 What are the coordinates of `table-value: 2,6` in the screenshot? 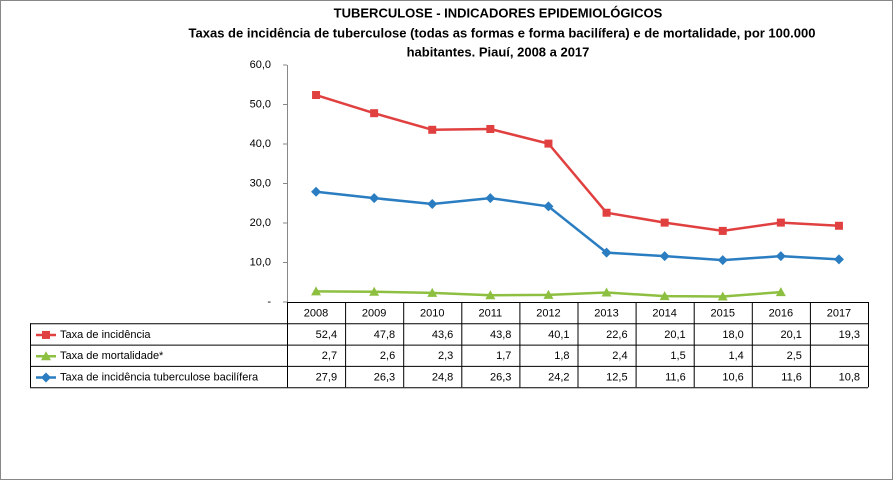 It's located at (387, 356).